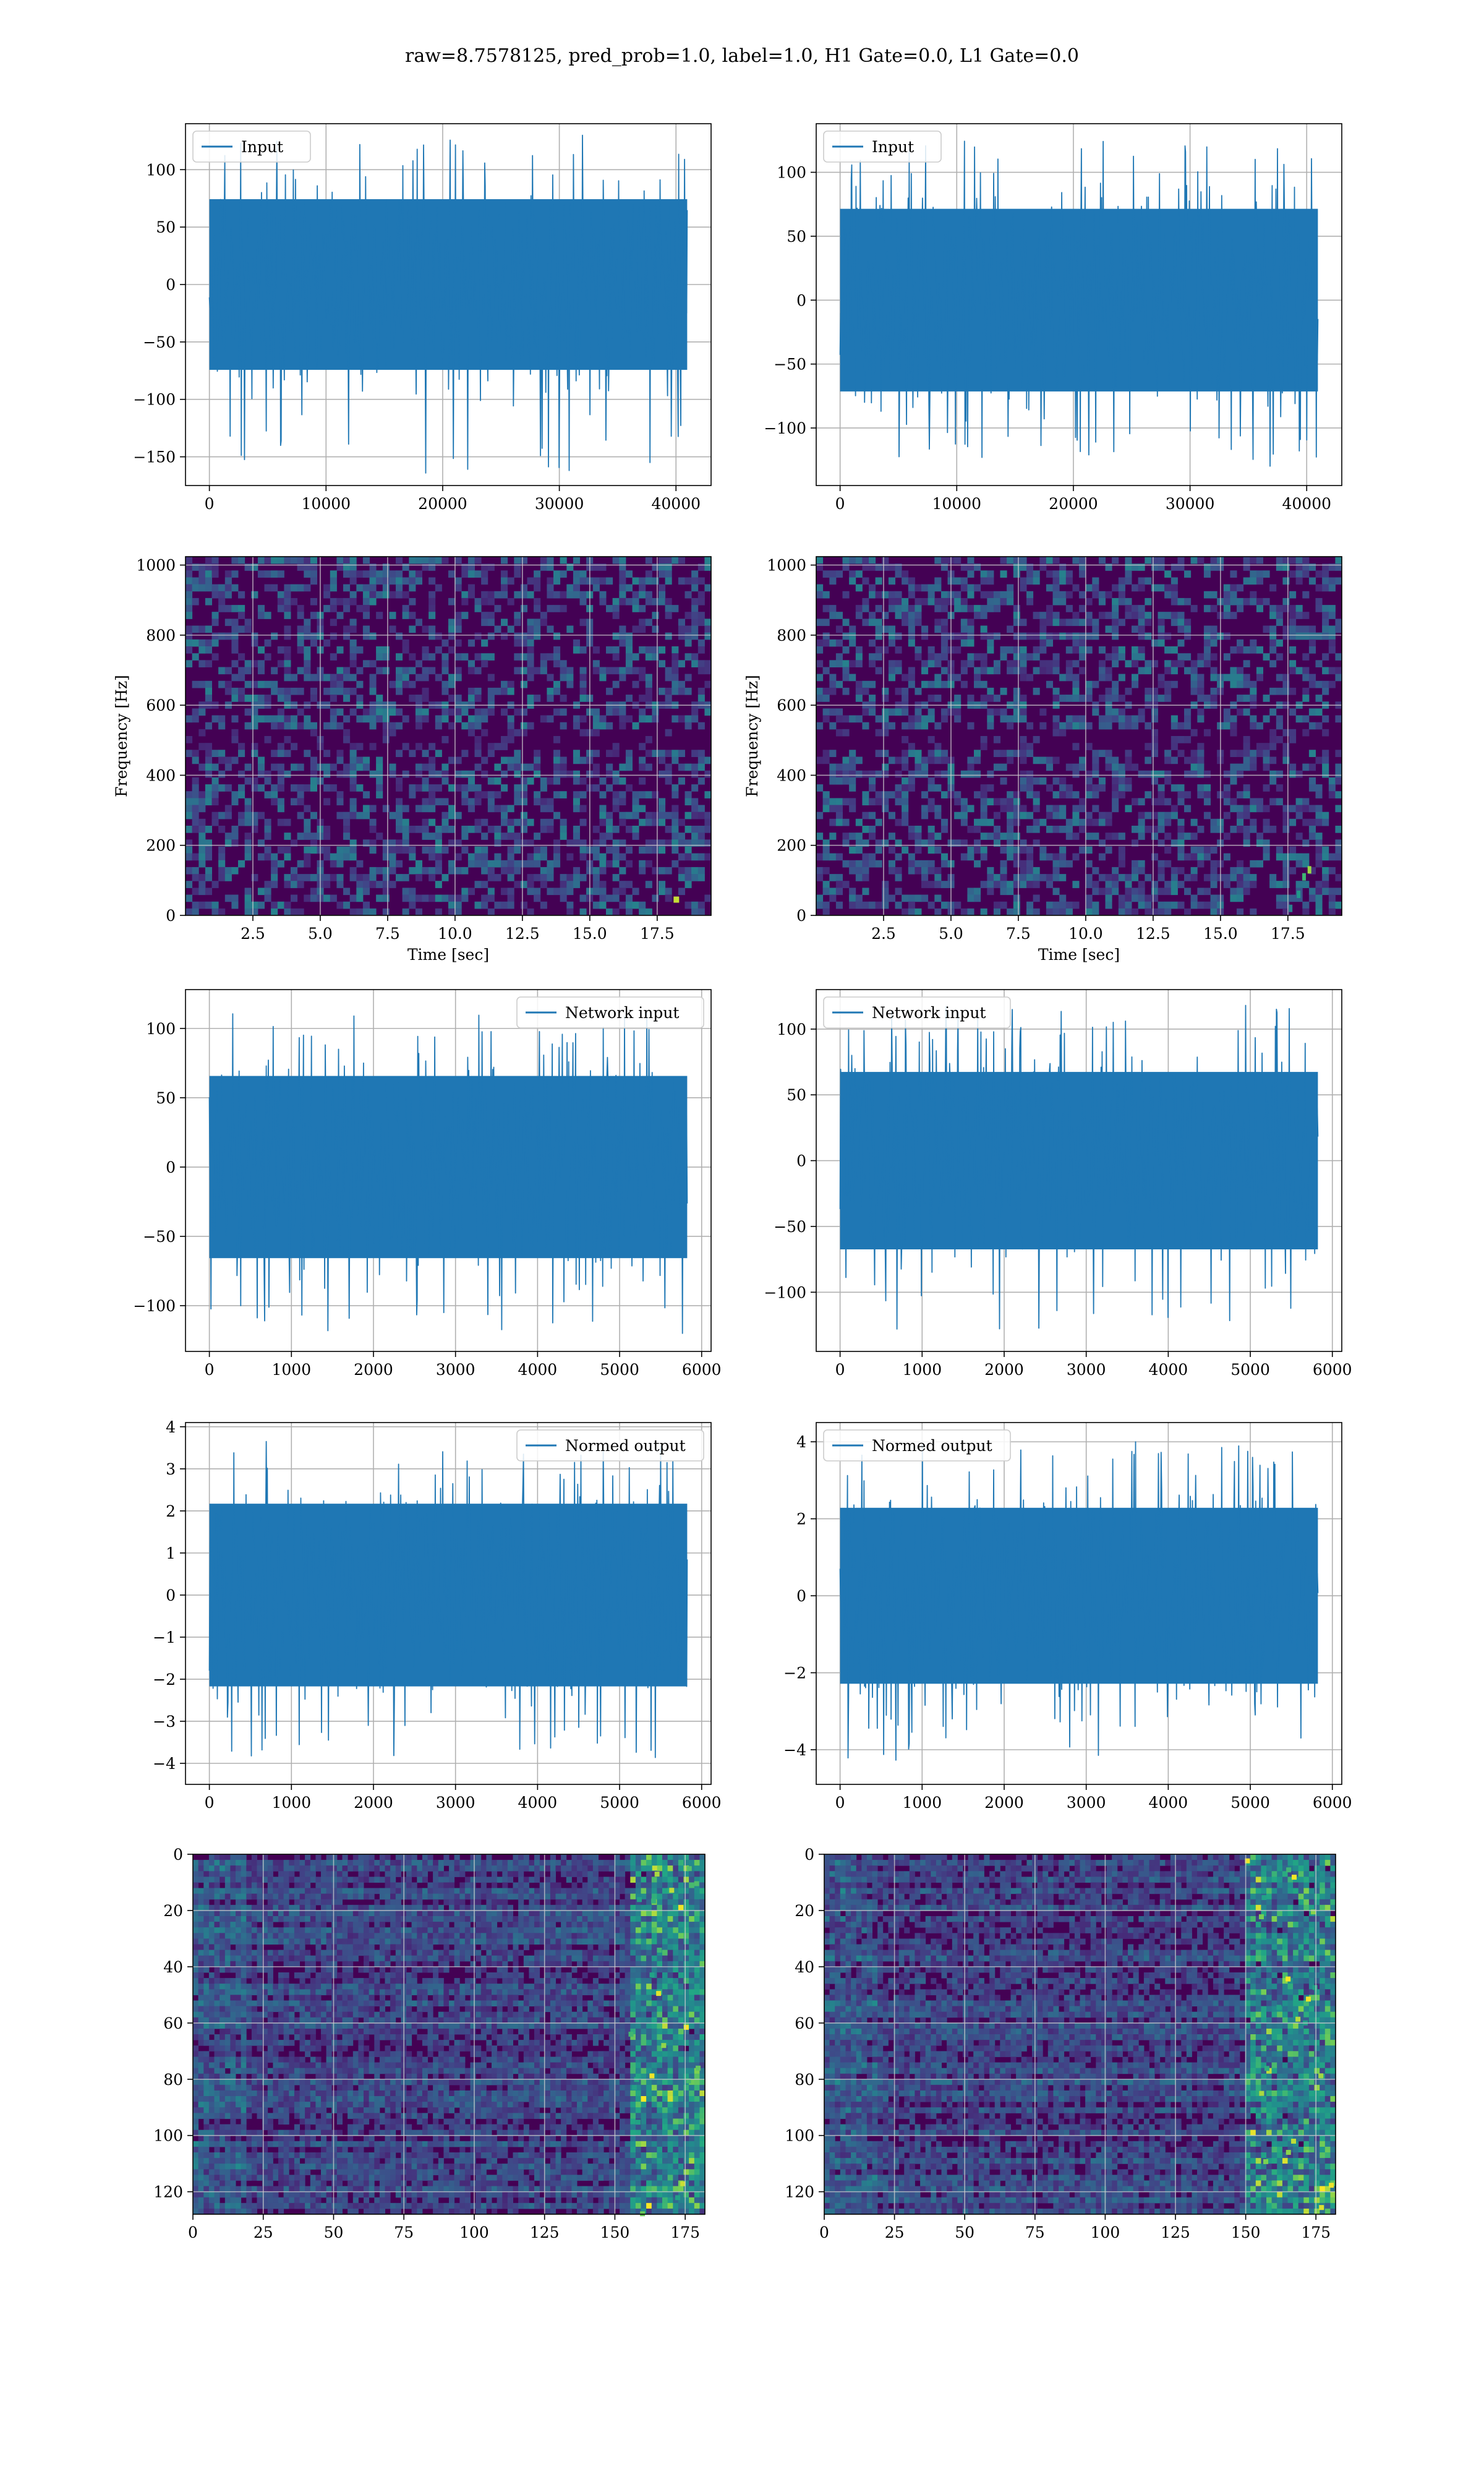  I want to click on x-tick-label: 1000, so click(922, 1370).